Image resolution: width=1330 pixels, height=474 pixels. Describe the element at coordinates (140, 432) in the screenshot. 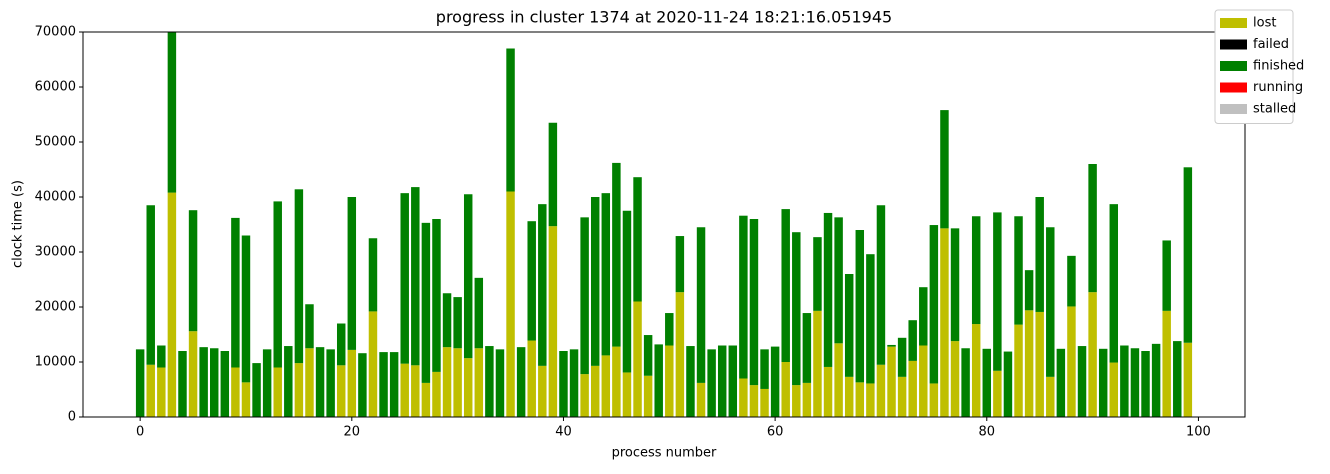

I see `x-tick-label: 0` at that location.